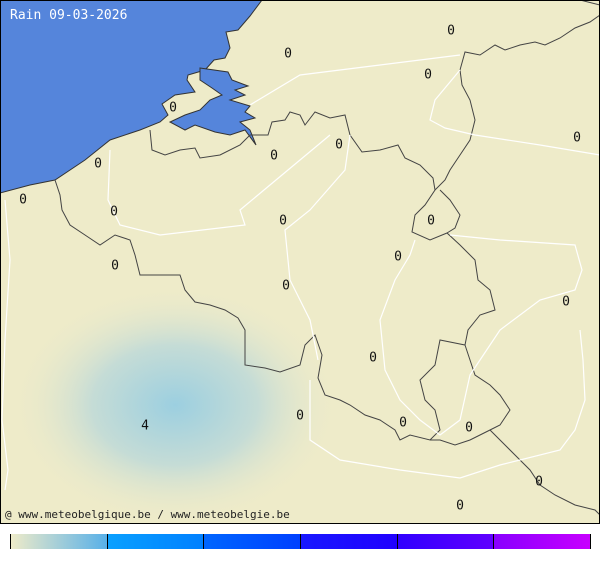 This screenshot has height=575, width=600. What do you see at coordinates (212, 106) in the screenshot?
I see `estuary` at bounding box center [212, 106].